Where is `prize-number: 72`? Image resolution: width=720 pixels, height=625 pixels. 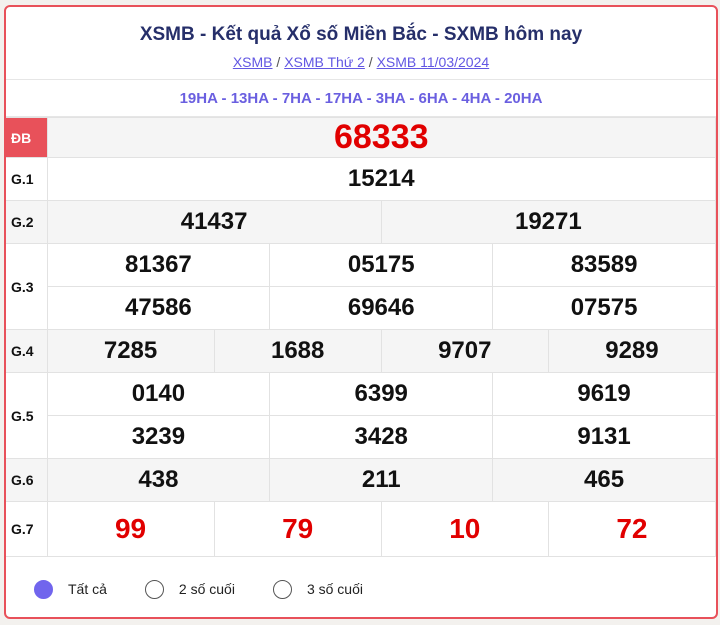
prize-number: 72 is located at coordinates (631, 529).